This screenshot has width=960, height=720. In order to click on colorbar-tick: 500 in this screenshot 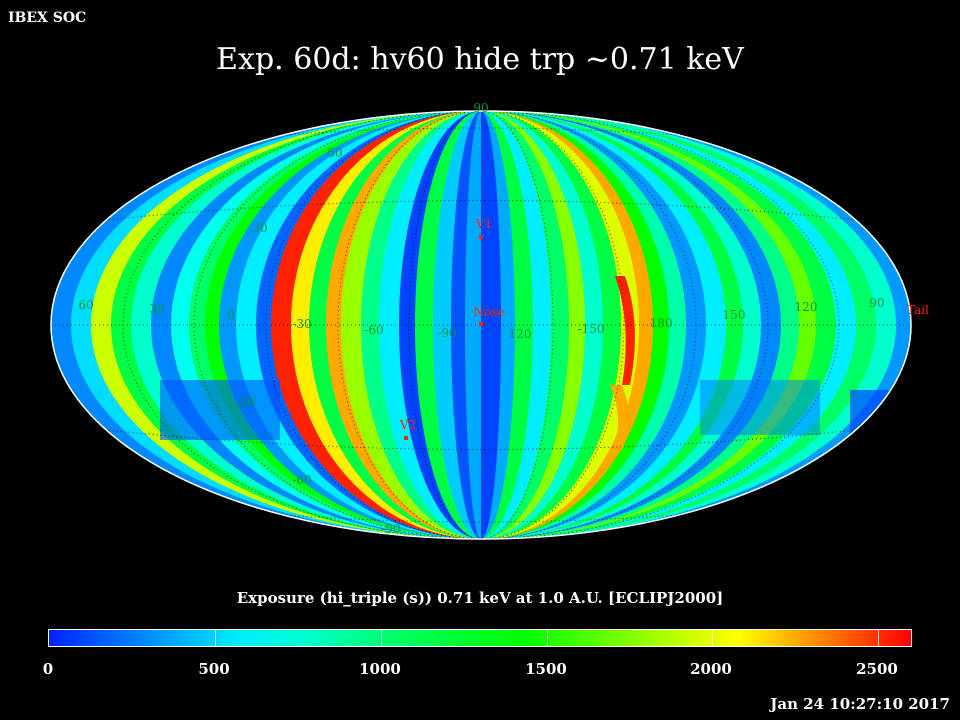, I will do `click(214, 669)`.